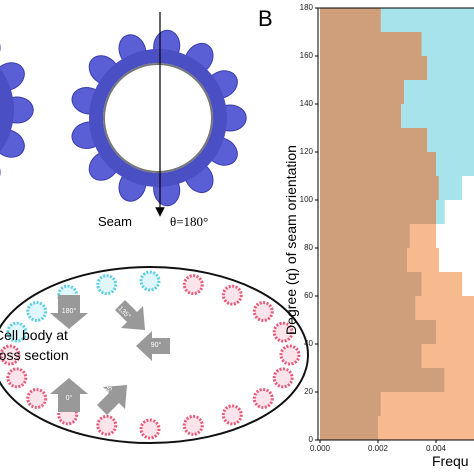 The image size is (474, 474). Describe the element at coordinates (308, 343) in the screenshot. I see `y-tick-label: 40` at that location.